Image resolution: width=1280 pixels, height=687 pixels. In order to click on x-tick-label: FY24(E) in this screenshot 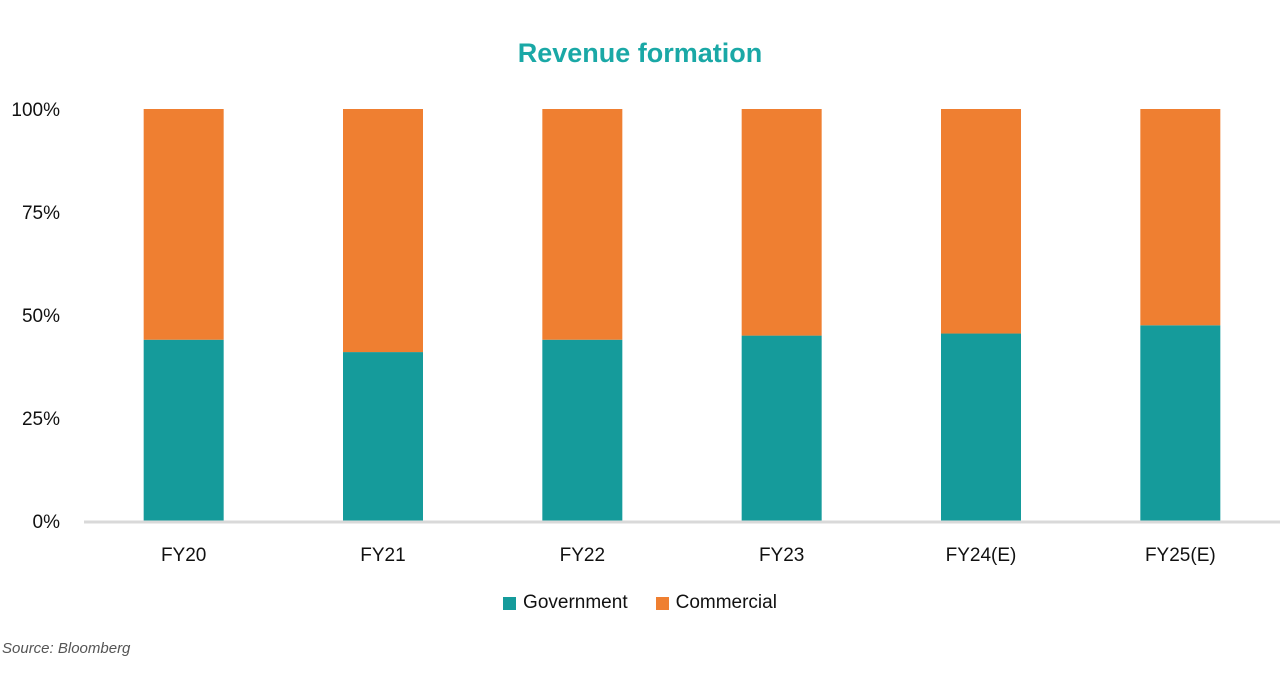, I will do `click(981, 555)`.